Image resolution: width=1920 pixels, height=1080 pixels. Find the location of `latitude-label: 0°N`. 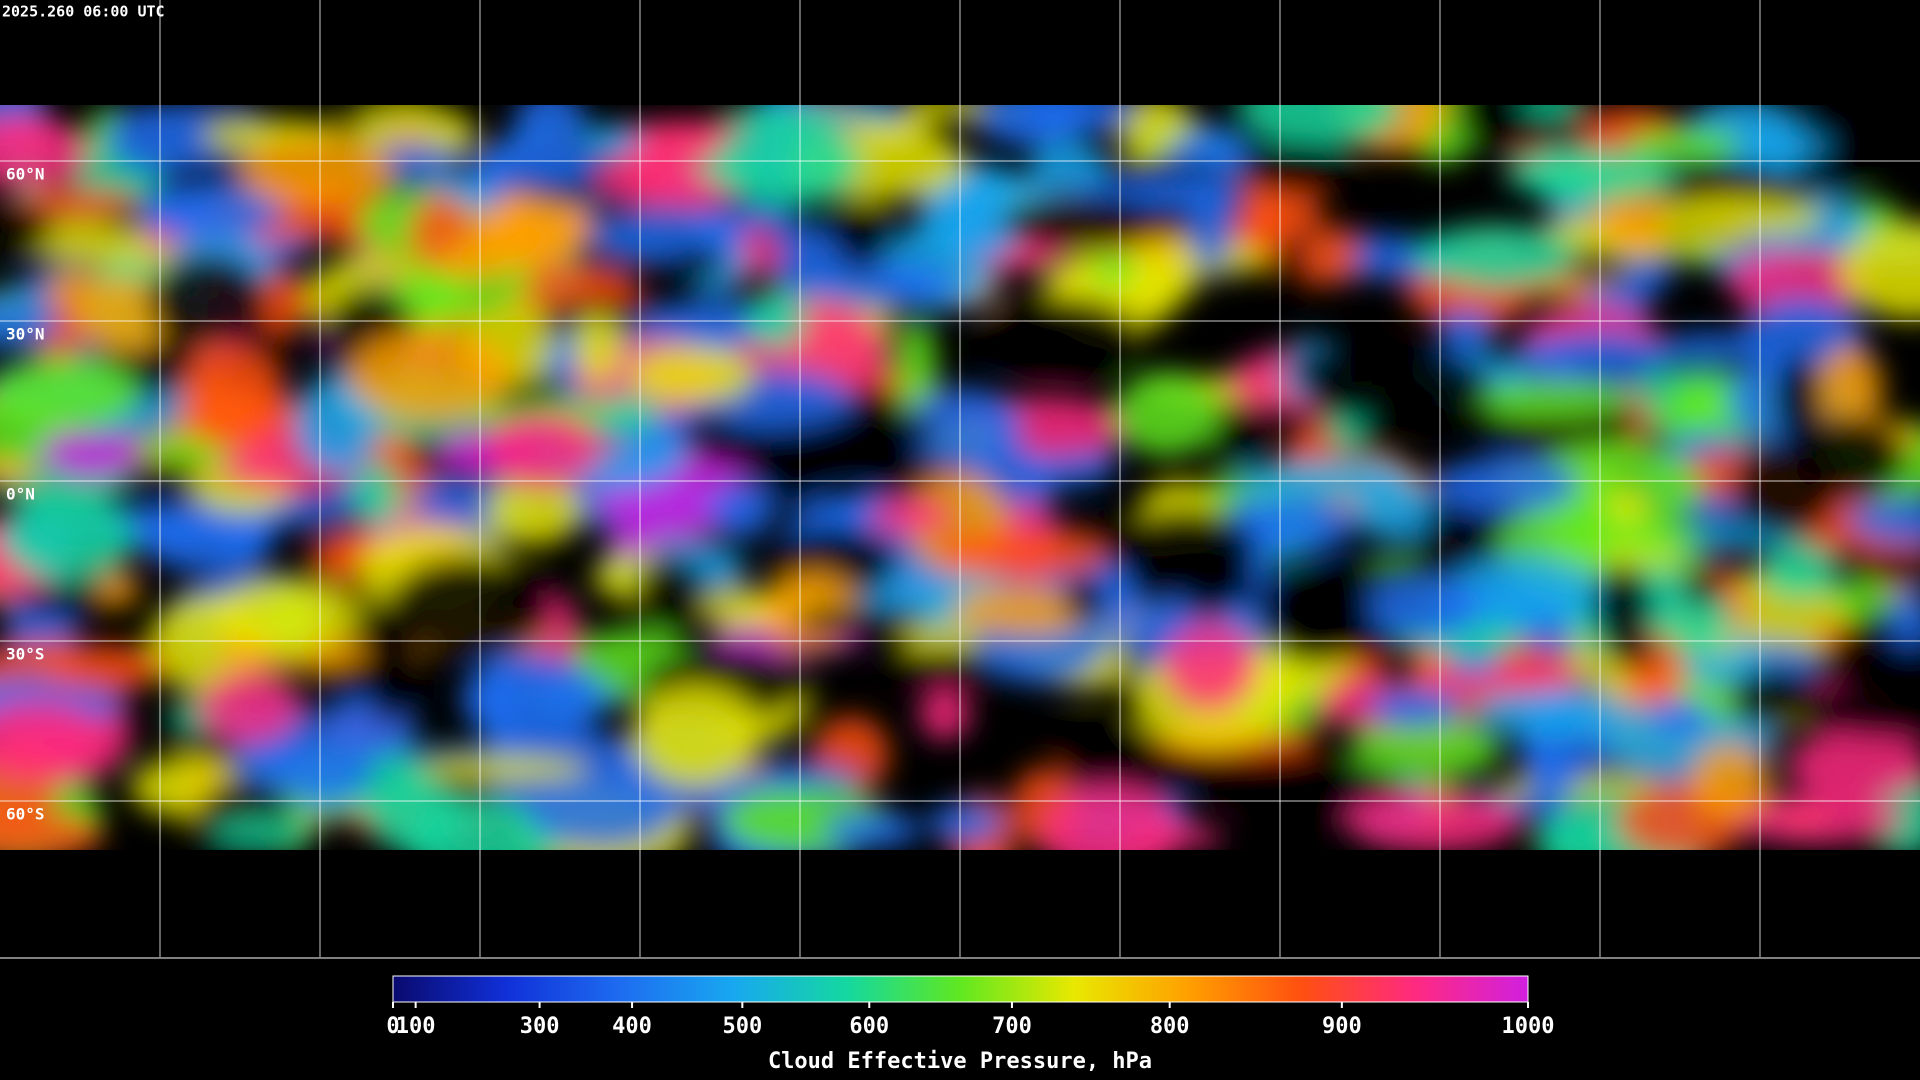

latitude-label: 0°N is located at coordinates (20, 494).